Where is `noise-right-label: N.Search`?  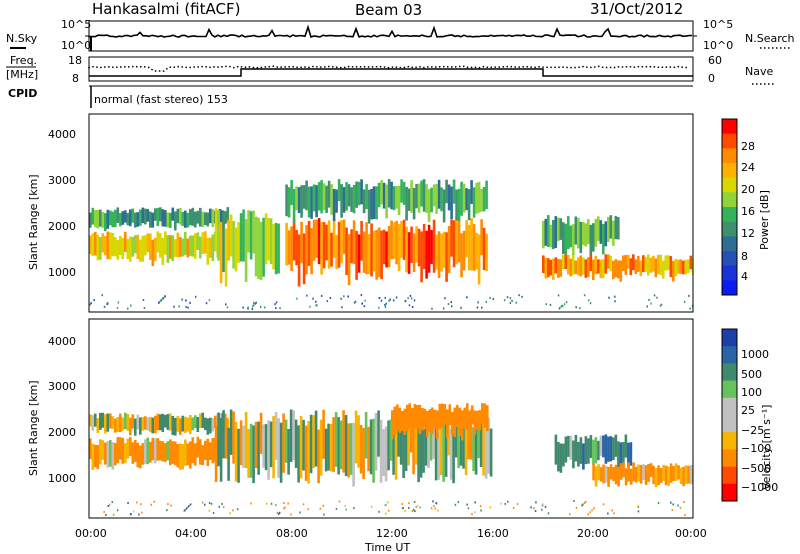 noise-right-label: N.Search is located at coordinates (770, 38).